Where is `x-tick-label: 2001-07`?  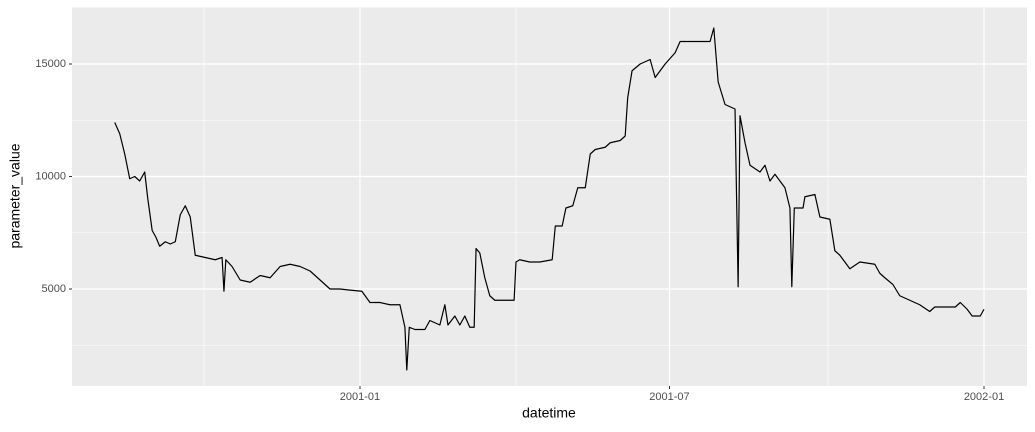 x-tick-label: 2001-07 is located at coordinates (669, 397).